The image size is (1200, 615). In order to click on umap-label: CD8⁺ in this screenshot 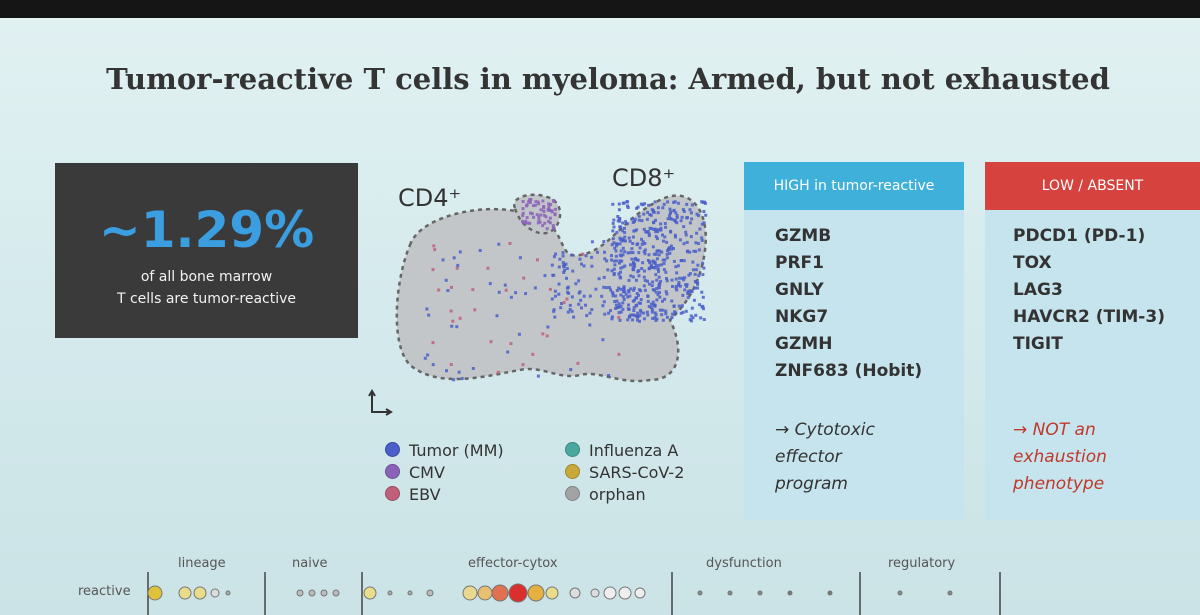, I will do `click(644, 178)`.